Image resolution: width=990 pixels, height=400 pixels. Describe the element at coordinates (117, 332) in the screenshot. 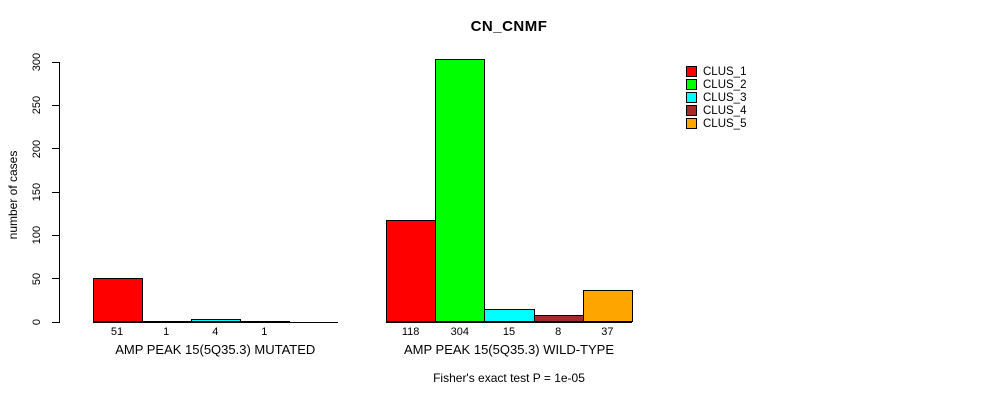

I see `bar-value-label: 51` at that location.